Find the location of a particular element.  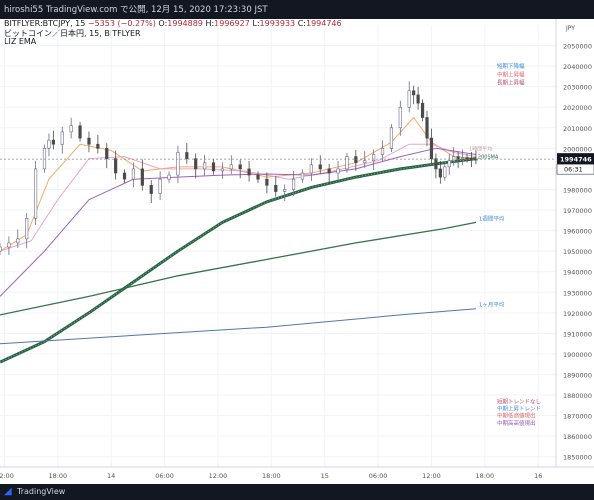

symbol-label: BITFLYER:BTCJPY, 15 is located at coordinates (45, 23).